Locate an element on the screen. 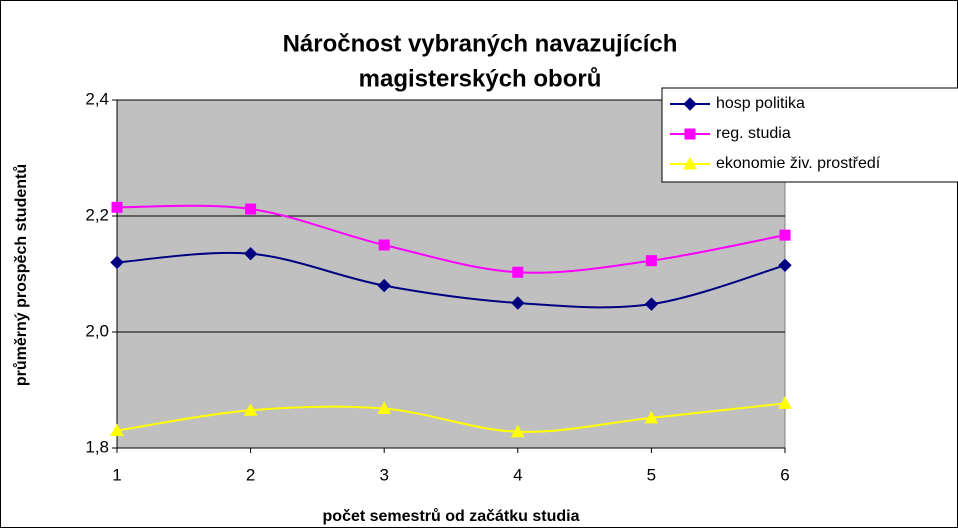 Image resolution: width=958 pixels, height=528 pixels. y-tick-label: 2,4 is located at coordinates (97, 98).